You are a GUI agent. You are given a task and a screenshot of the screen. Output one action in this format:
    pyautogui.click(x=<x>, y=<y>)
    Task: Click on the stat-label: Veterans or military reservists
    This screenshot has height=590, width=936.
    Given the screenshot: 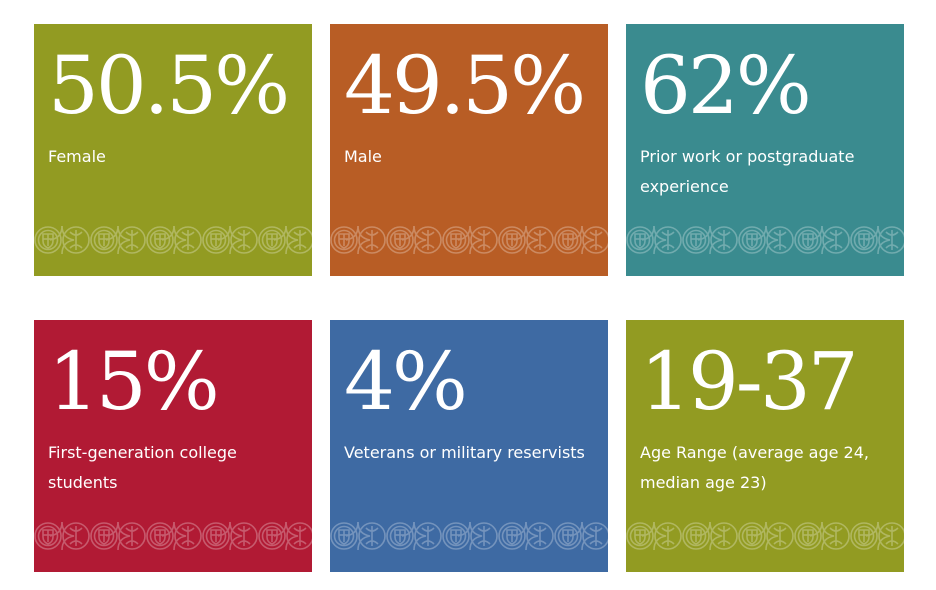 What is the action you would take?
    pyautogui.click(x=464, y=452)
    